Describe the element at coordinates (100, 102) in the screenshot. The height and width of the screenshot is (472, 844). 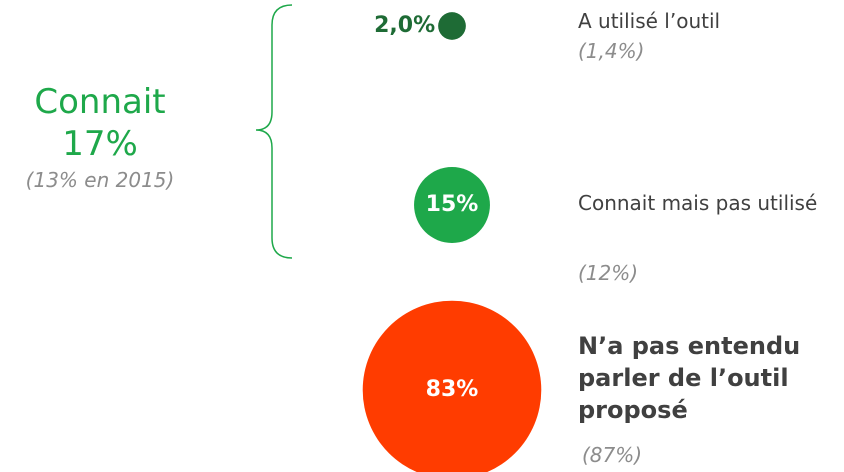
I see `group-label: Connait` at that location.